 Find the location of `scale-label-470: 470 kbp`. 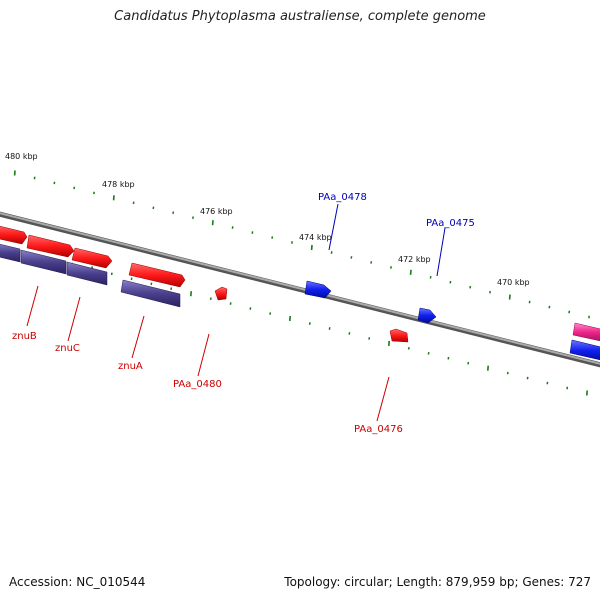

scale-label-470: 470 kbp is located at coordinates (513, 282).